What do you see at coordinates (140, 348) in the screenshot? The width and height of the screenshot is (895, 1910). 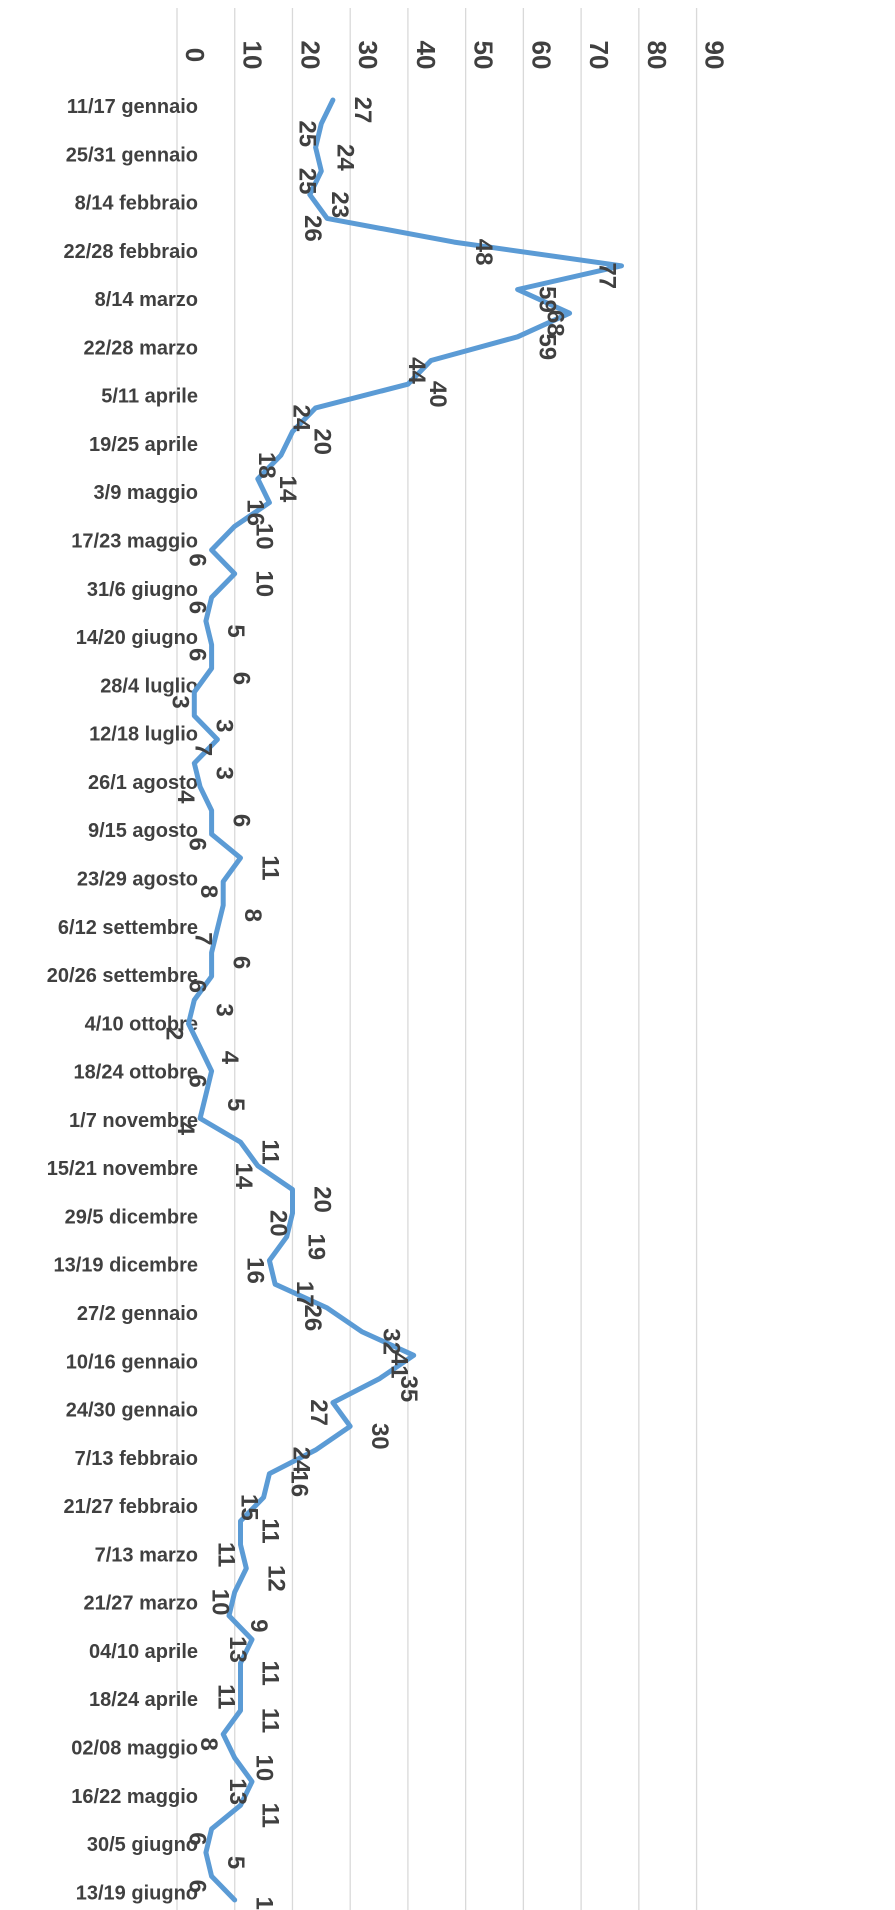 I see `category-label: 22/28 marzo` at bounding box center [140, 348].